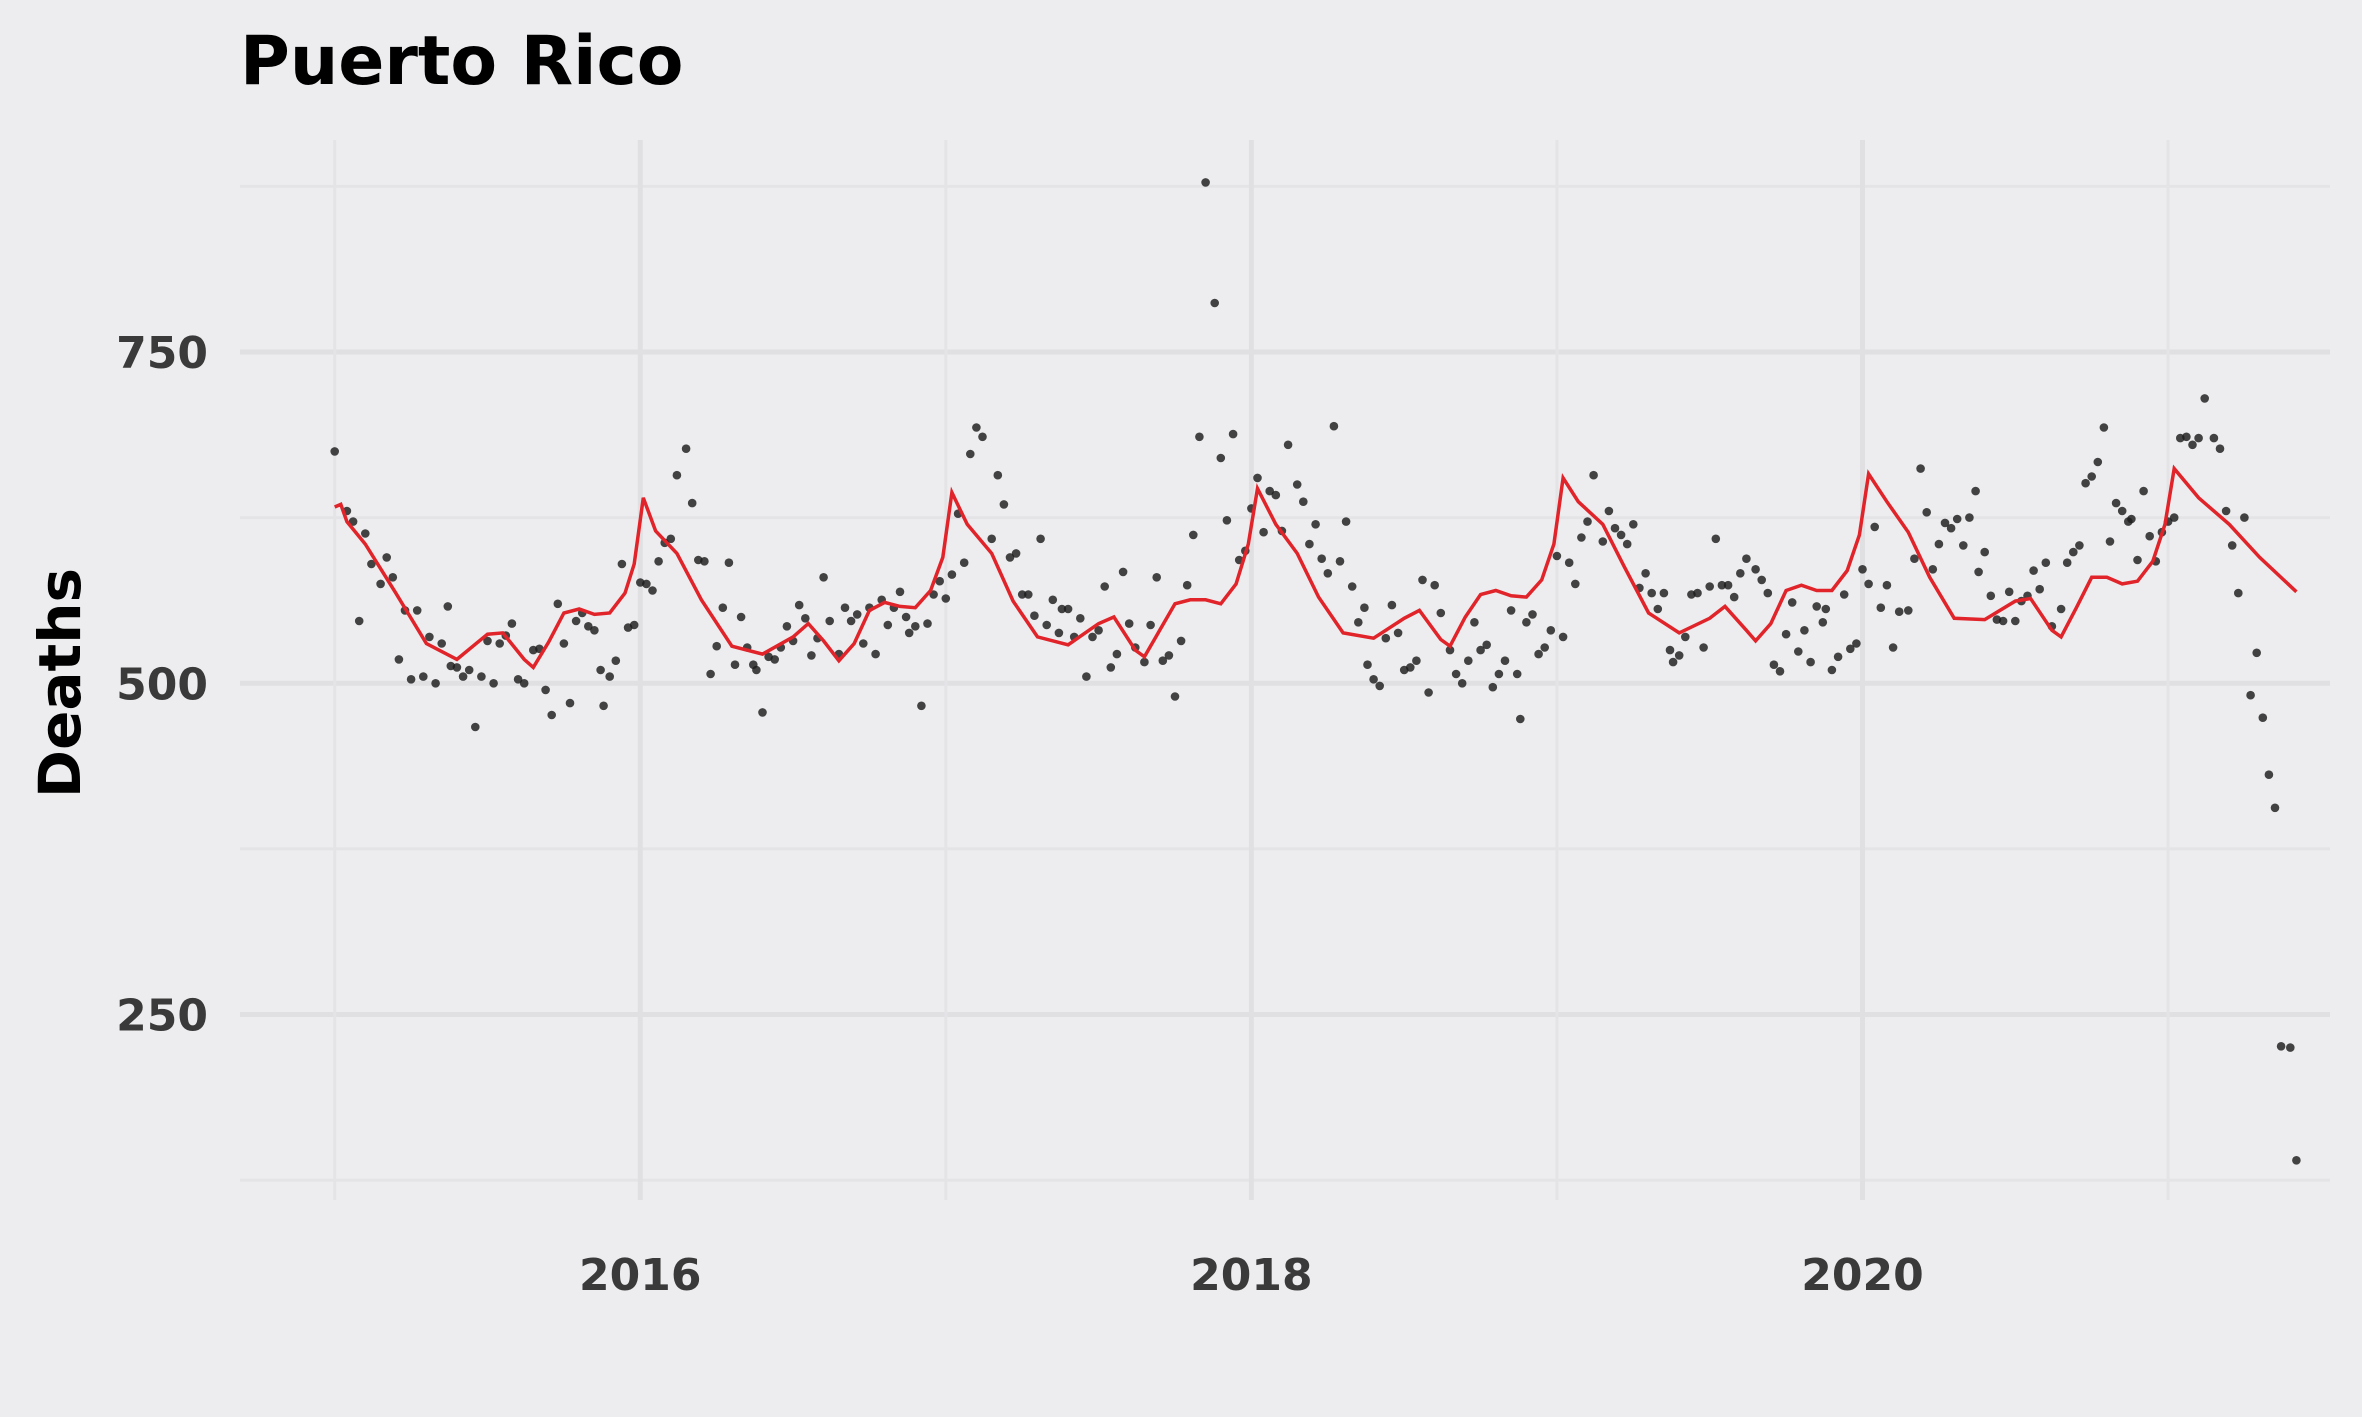 This screenshot has width=2362, height=1417. I want to click on trend-lines, so click(1316, 567).